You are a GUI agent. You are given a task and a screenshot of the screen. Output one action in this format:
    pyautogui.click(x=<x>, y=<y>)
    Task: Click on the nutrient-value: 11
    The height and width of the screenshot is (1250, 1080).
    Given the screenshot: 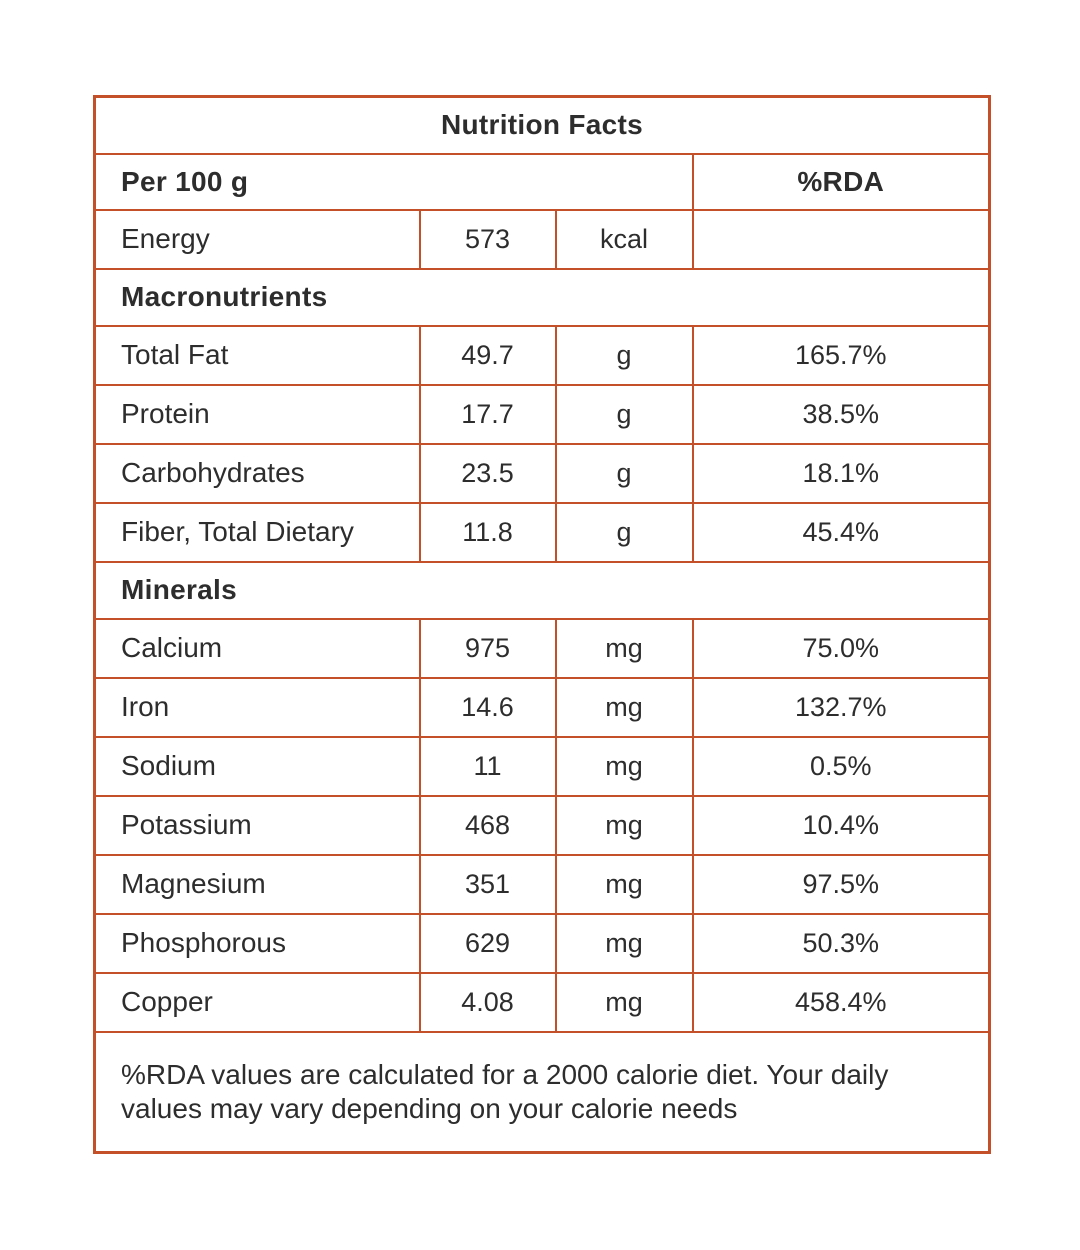 What is the action you would take?
    pyautogui.click(x=487, y=766)
    